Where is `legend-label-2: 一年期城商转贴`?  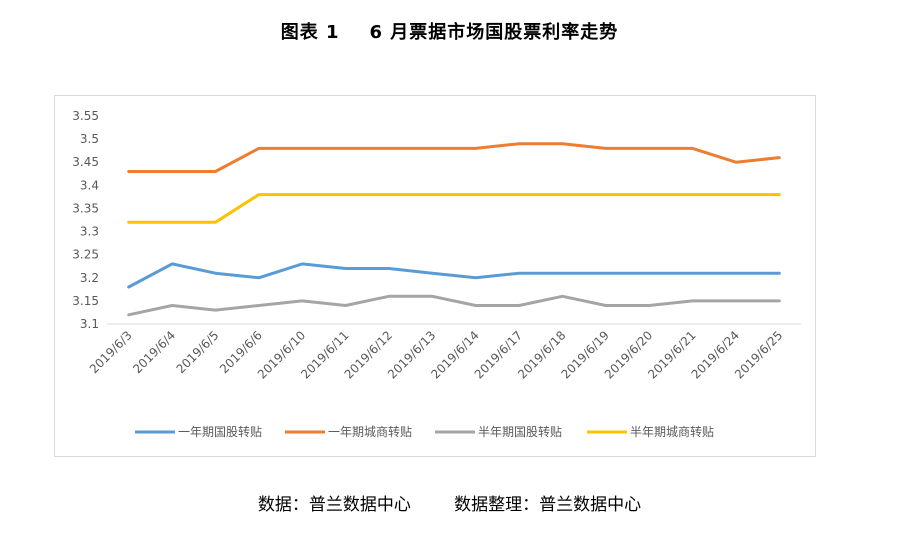
legend-label-2: 一年期城商转贴 is located at coordinates (370, 431).